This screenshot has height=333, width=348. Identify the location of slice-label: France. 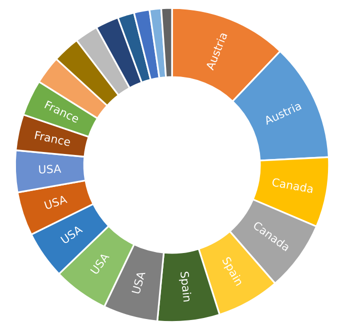
(52, 138).